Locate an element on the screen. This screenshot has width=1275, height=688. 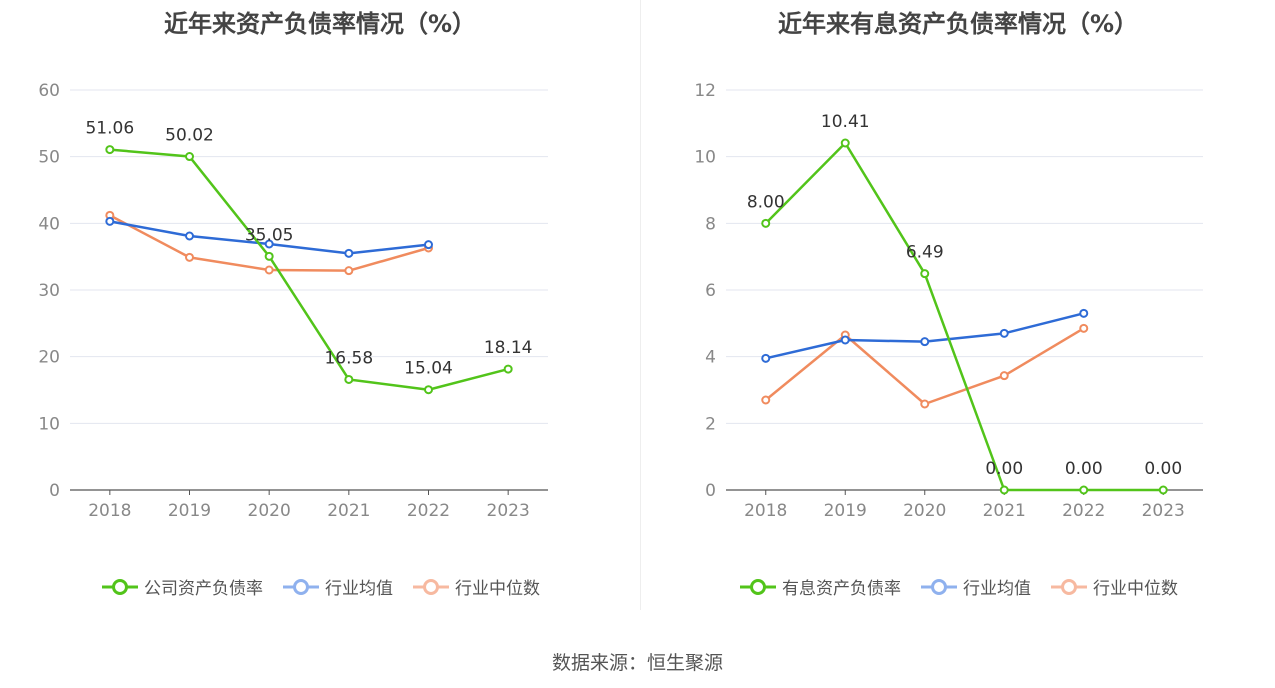
data-label: 16.58 is located at coordinates (348, 358).